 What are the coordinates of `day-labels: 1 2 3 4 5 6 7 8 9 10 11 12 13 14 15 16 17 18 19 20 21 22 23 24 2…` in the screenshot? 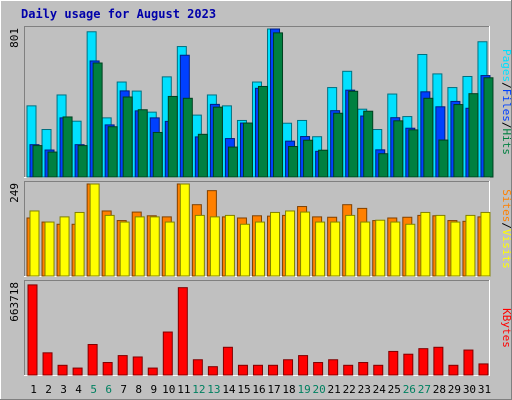 It's located at (260, 389).